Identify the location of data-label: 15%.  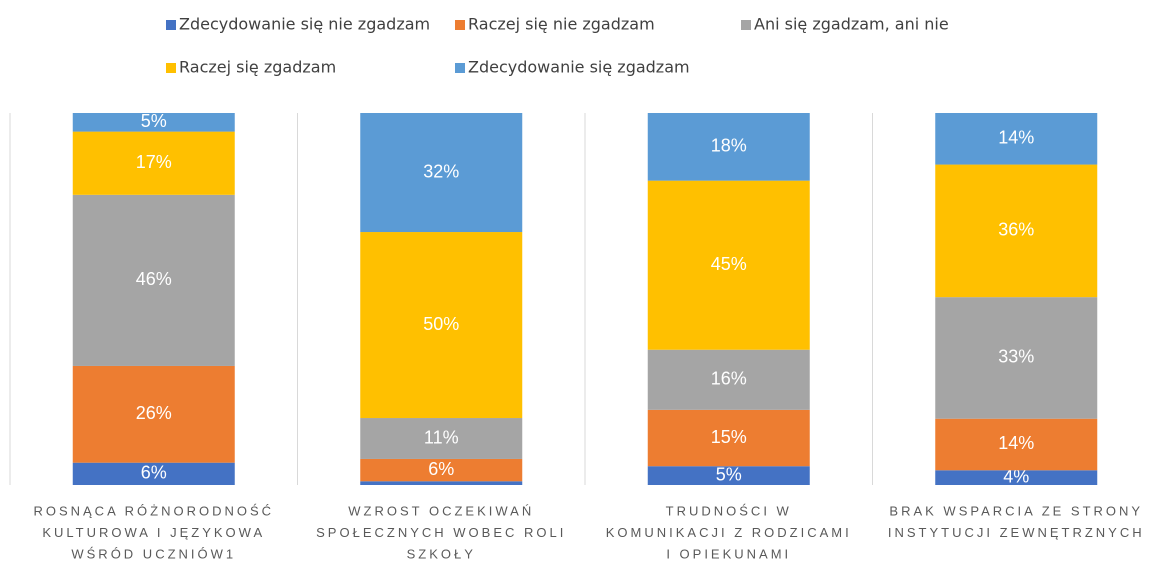
(729, 437).